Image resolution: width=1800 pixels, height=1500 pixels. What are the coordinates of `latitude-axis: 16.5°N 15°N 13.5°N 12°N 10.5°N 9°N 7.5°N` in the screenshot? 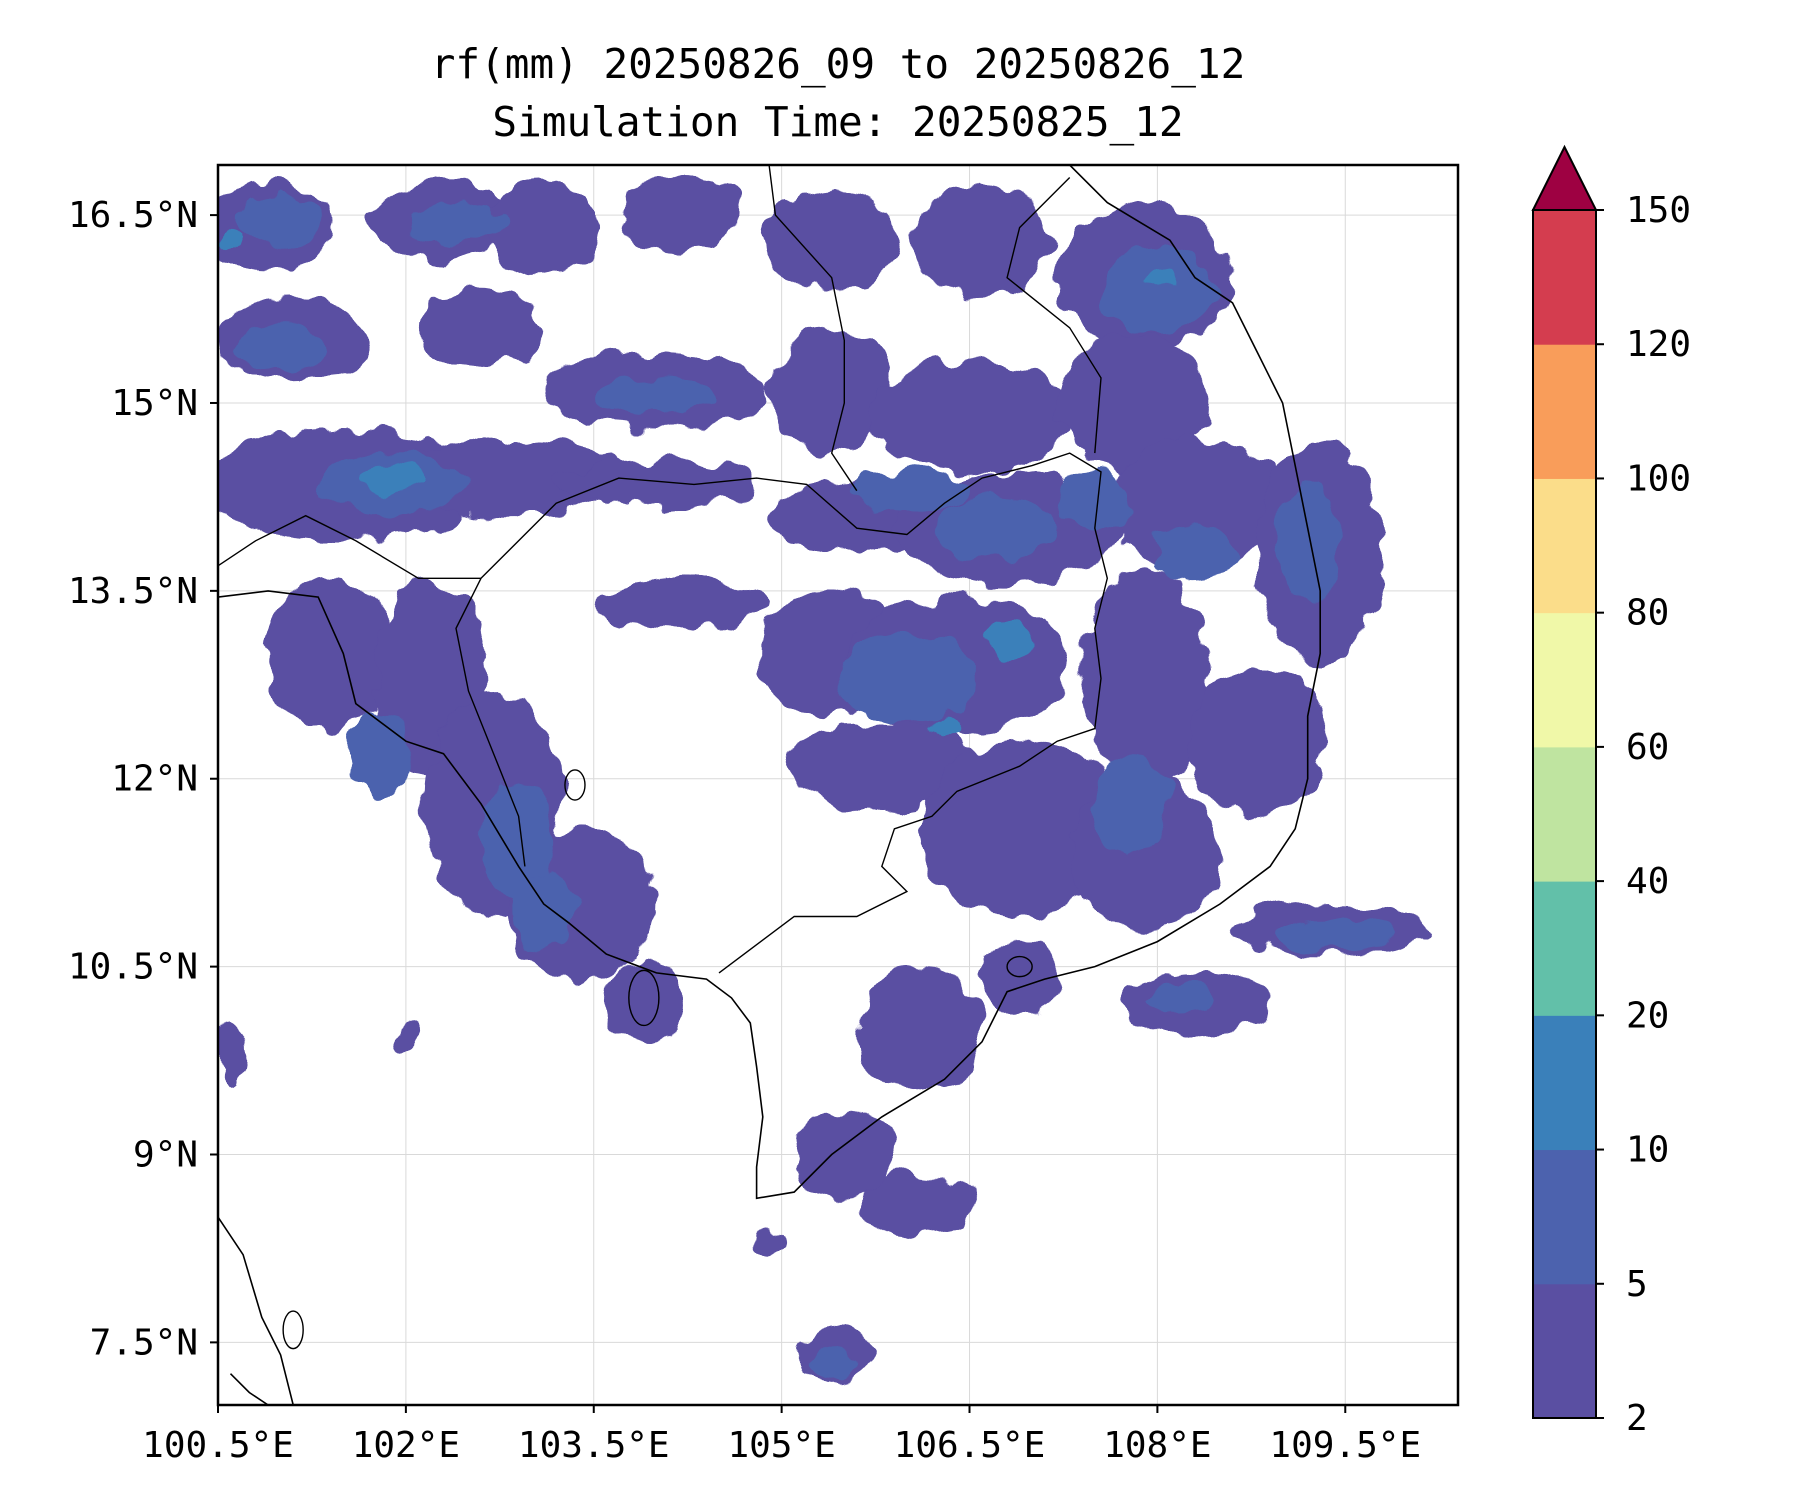 It's located at (143, 779).